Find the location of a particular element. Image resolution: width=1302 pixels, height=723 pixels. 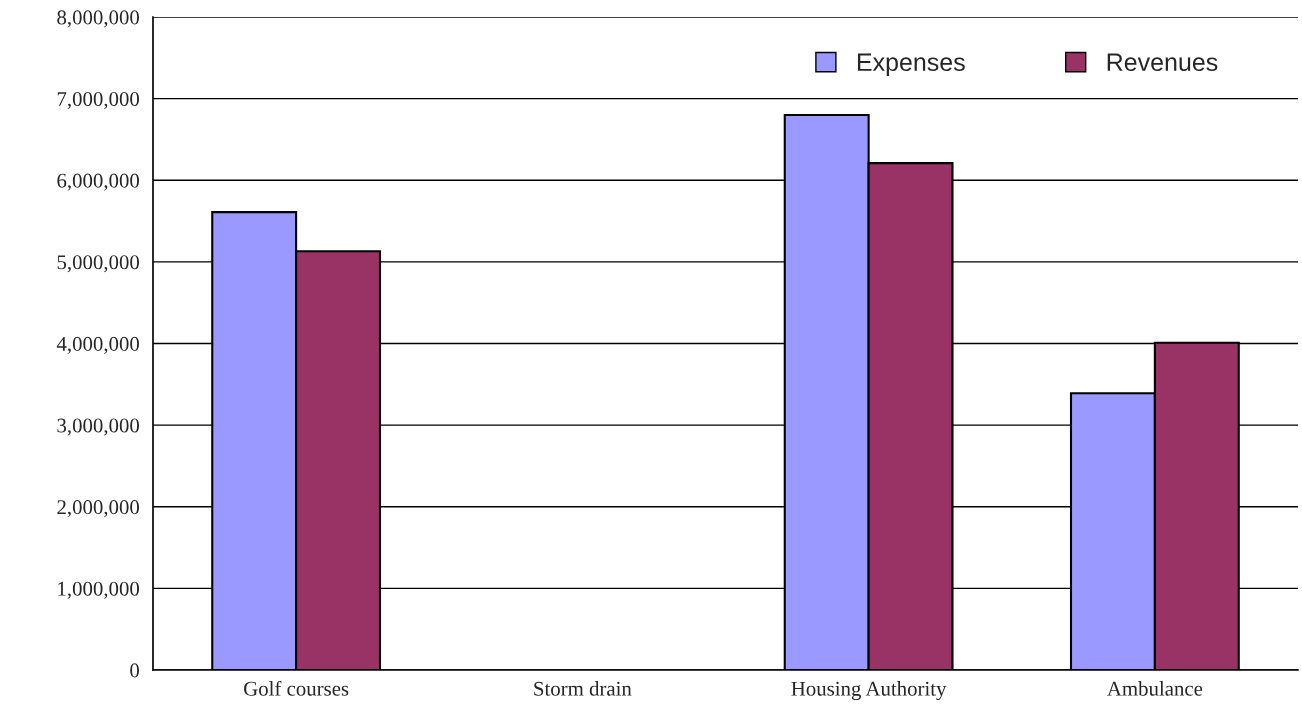

y-tick-label: 2,000,000 is located at coordinates (98, 509).